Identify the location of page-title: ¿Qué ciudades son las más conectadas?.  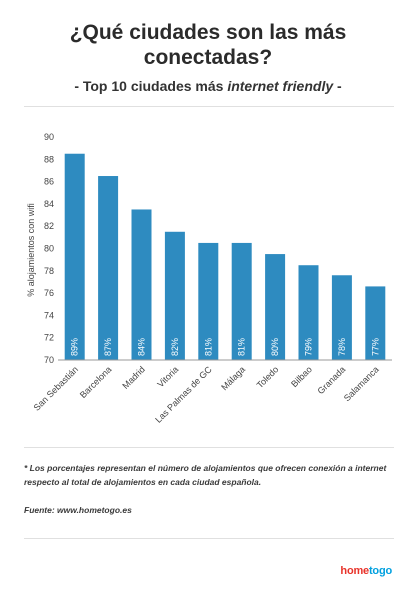
(208, 45).